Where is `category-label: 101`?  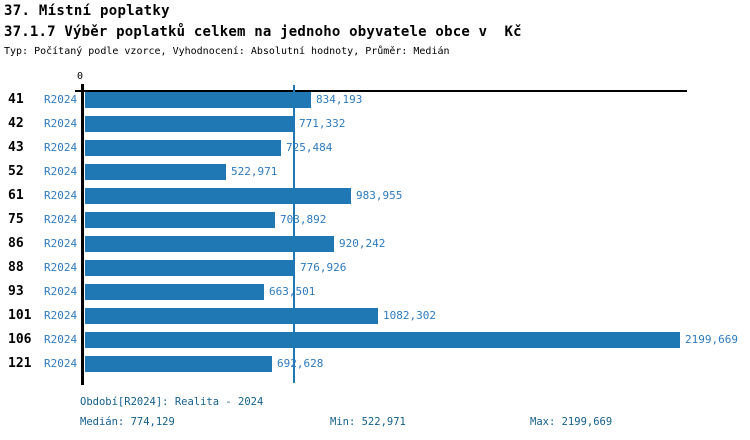 category-label: 101 is located at coordinates (20, 315).